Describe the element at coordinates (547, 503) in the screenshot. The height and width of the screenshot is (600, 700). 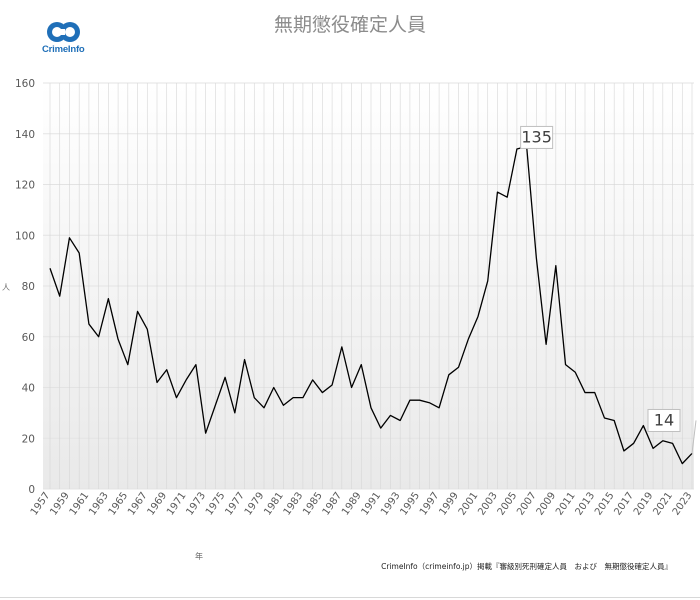
I see `x-tick-label: 2009` at that location.